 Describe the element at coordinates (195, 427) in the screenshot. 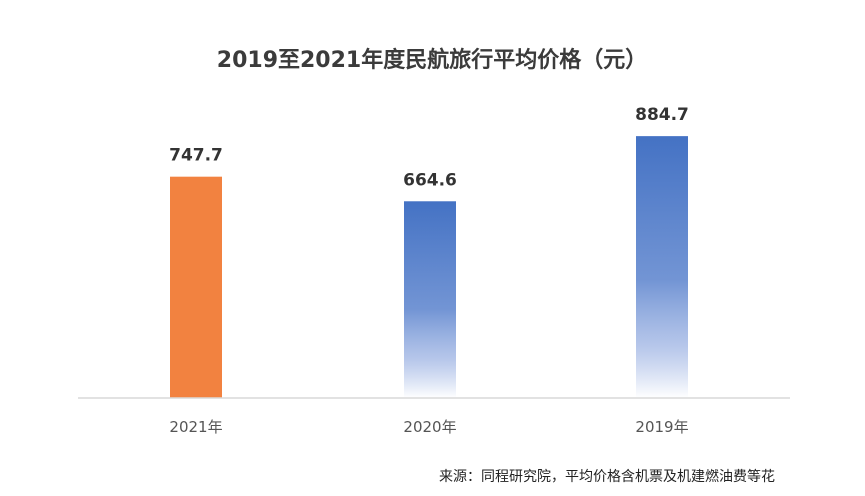

I see `x-tick-label-0: 2021年` at that location.